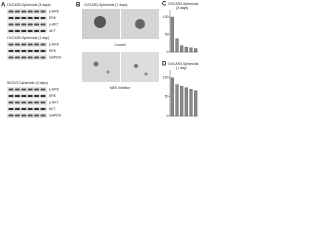  Describe the element at coordinates (3, 6) in the screenshot. I see `panel-label: A` at that location.